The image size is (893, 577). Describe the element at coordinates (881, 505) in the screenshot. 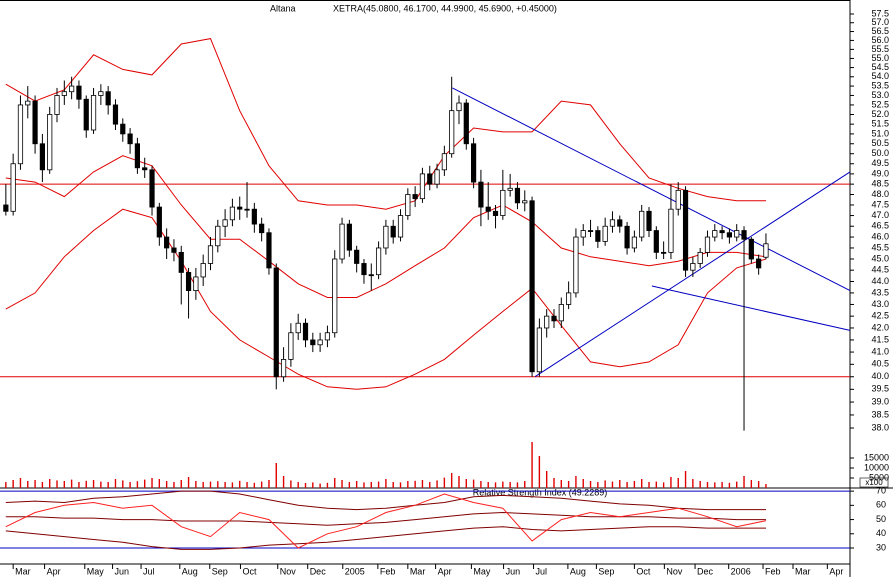

I see `y-tick-label: 60` at that location.